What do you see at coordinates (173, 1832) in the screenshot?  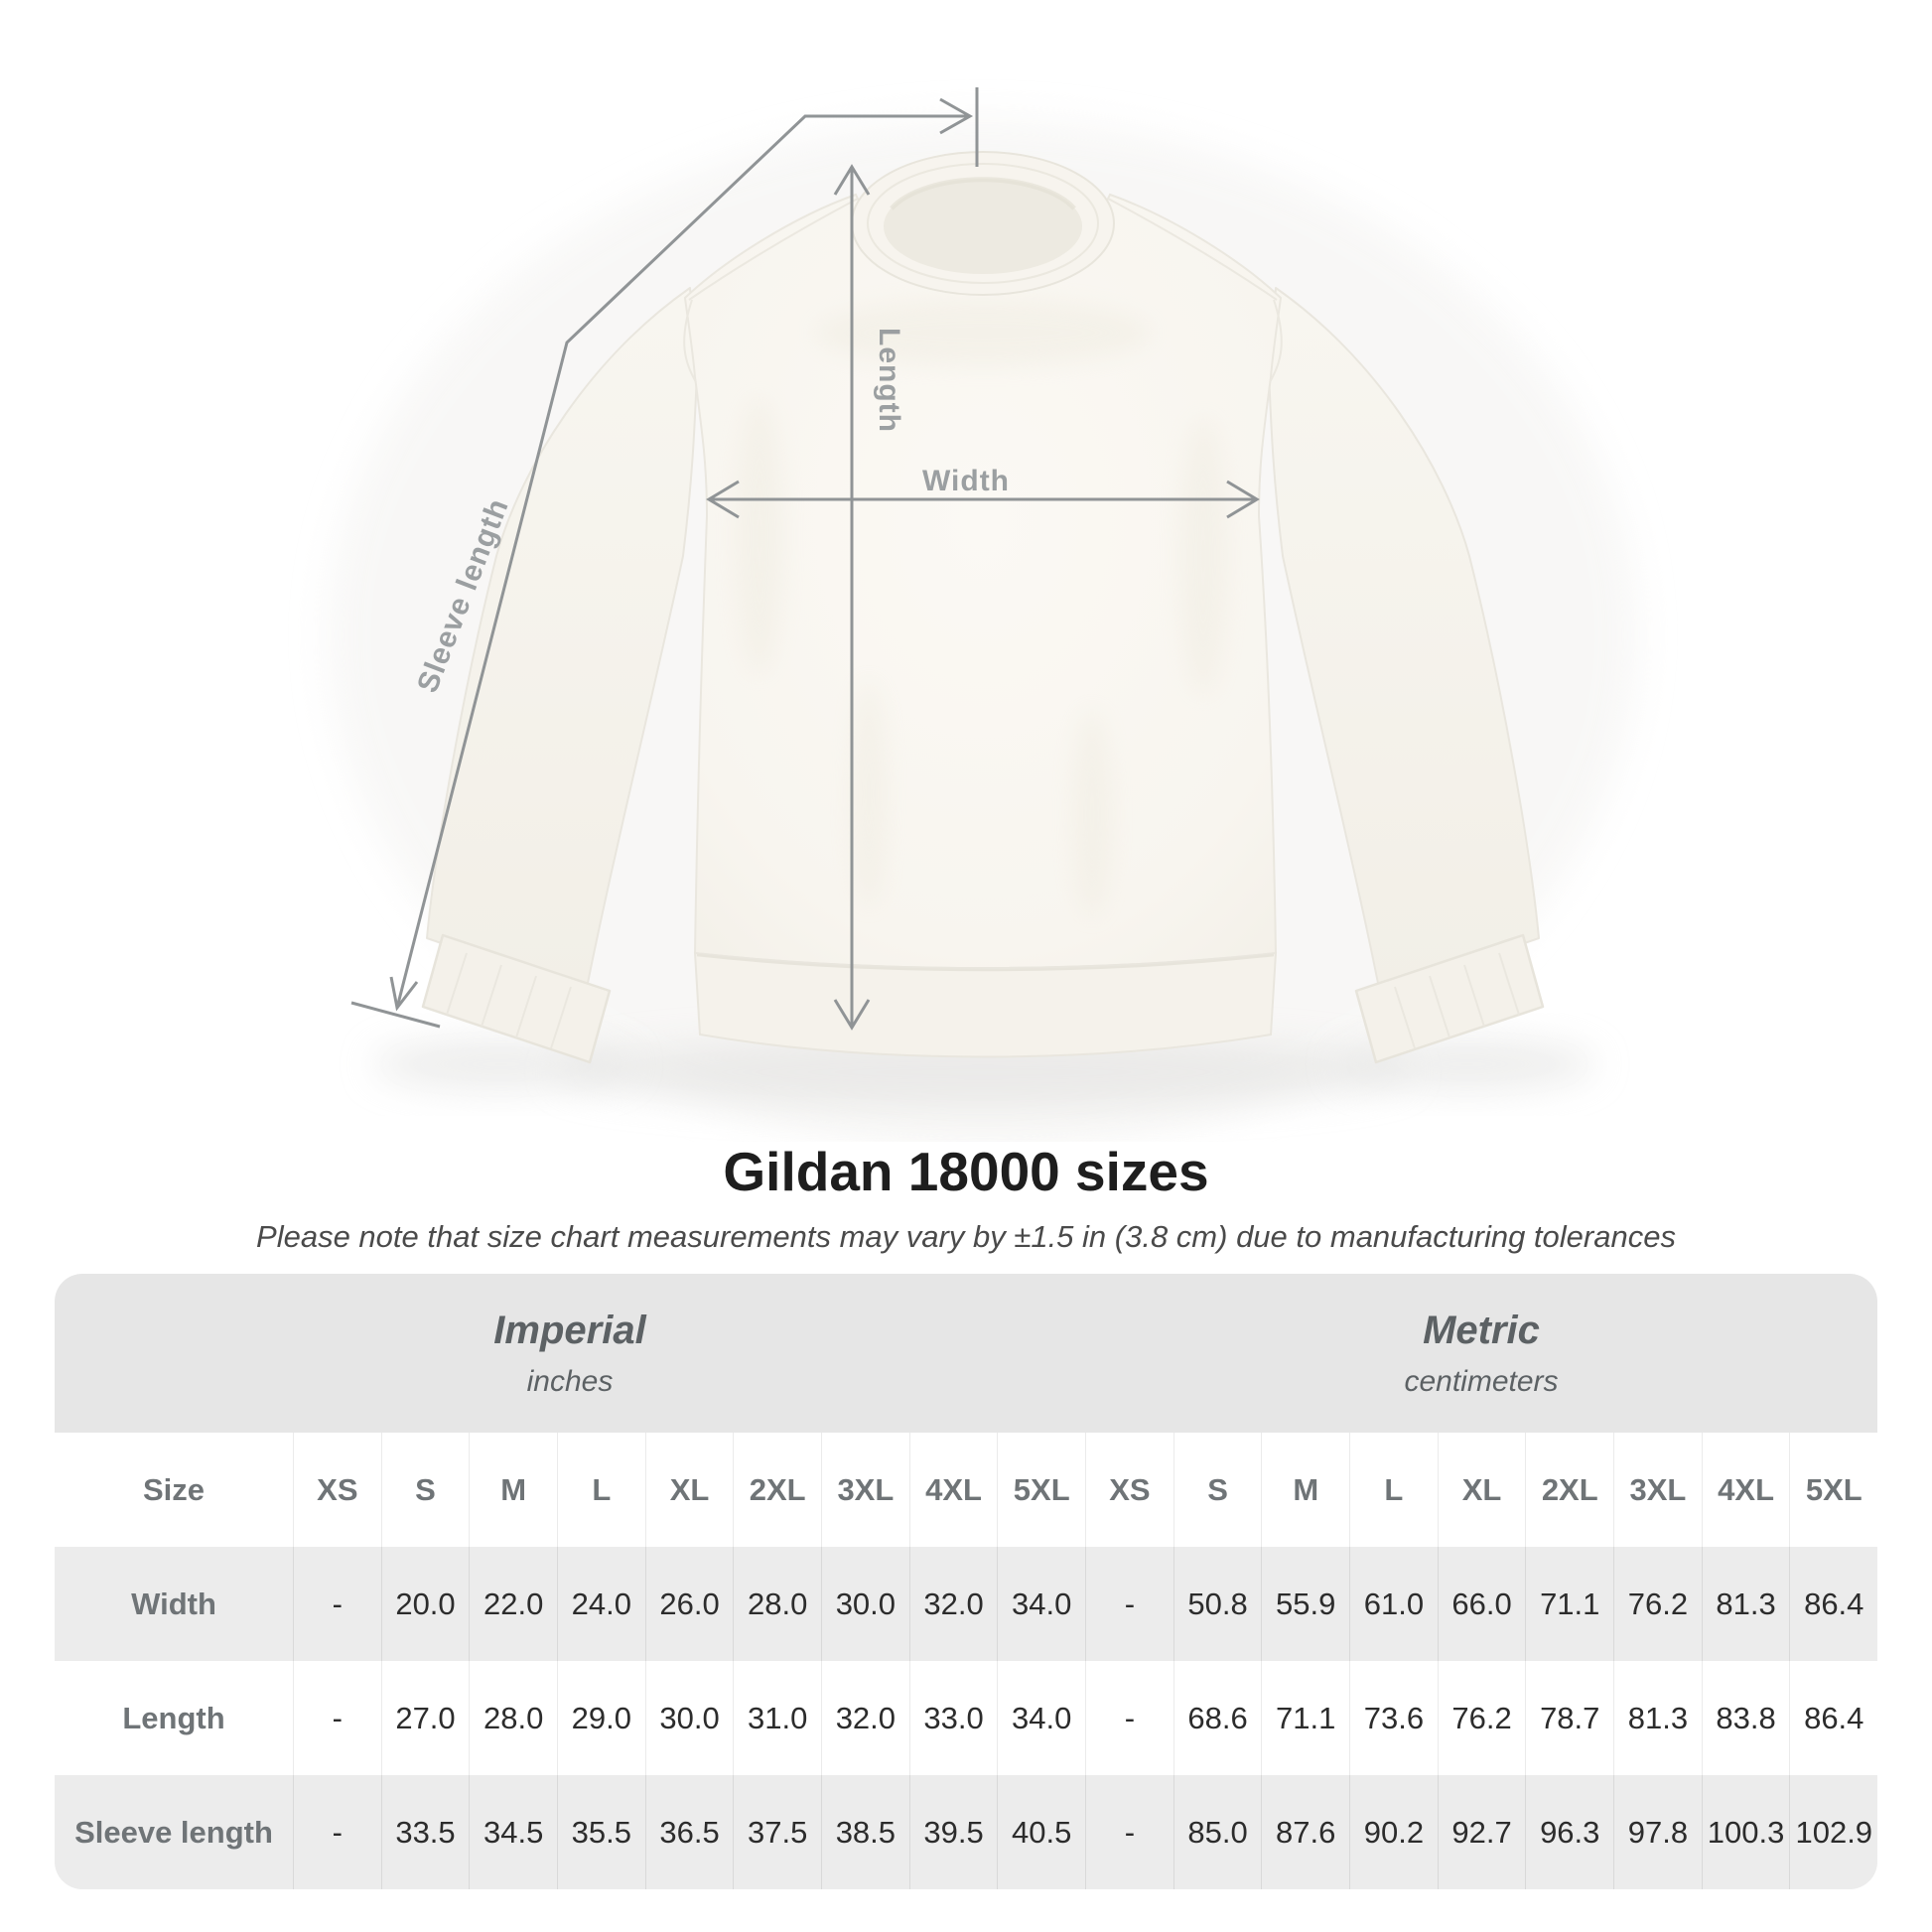 I see `row-label: Sleeve length` at bounding box center [173, 1832].